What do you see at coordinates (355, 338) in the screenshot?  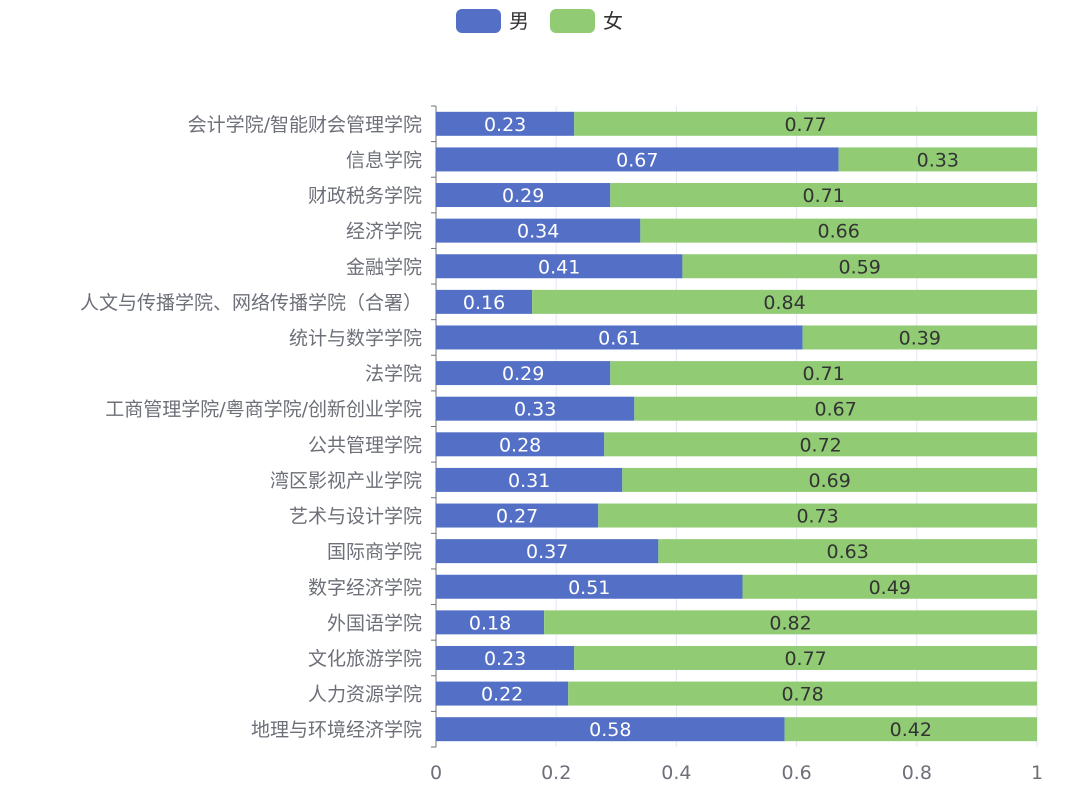 I see `category-label: 统计与数学学院` at bounding box center [355, 338].